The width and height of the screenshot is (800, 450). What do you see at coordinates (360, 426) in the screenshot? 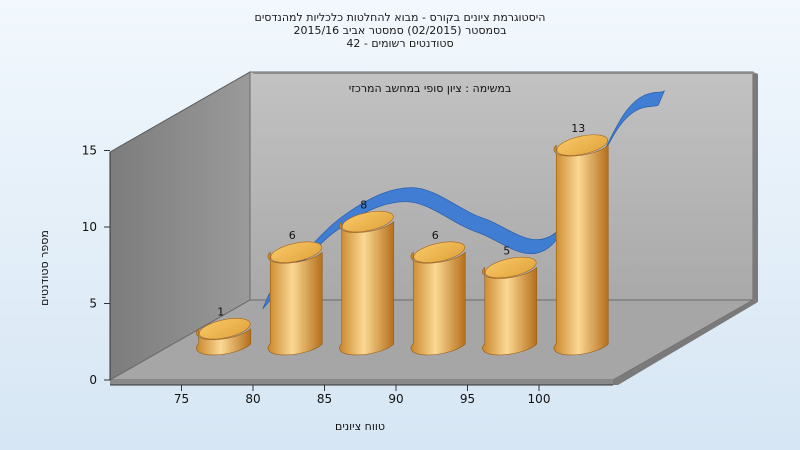
I see `x-axis-title: טווח ציונים` at bounding box center [360, 426].